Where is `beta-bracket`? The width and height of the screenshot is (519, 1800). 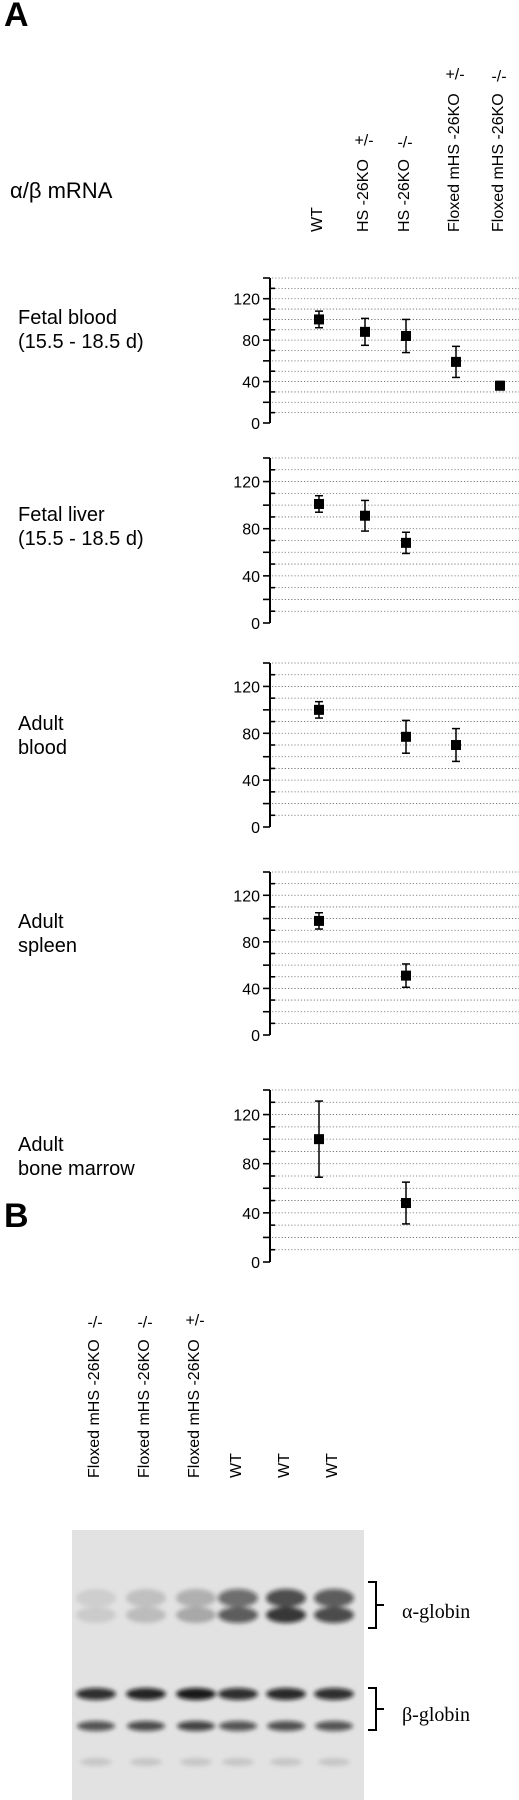 beta-bracket is located at coordinates (376, 1709).